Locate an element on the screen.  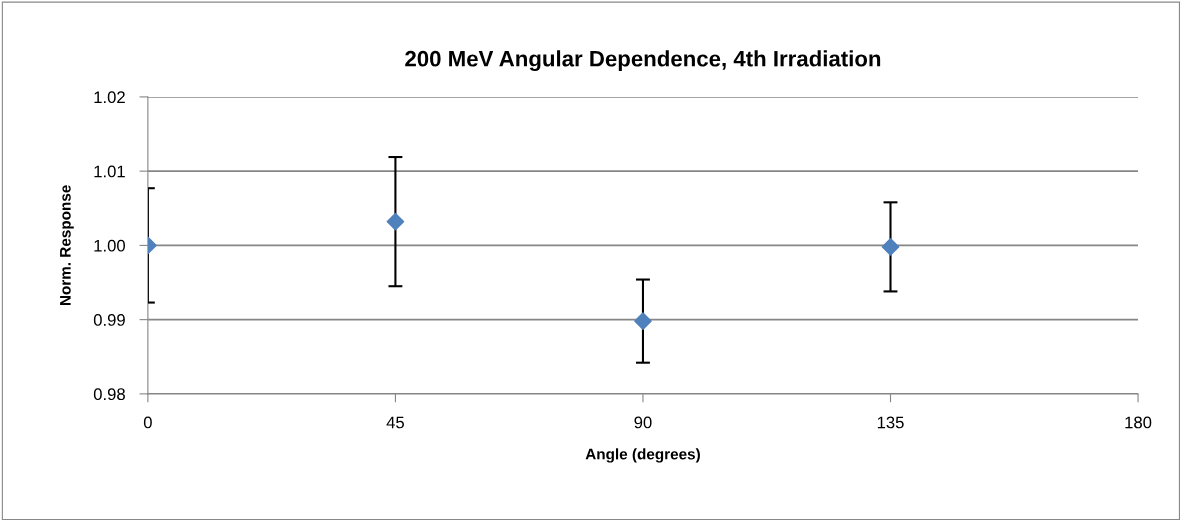
chart-title: 200 MeV Angular Dependence, 4th Irradiation is located at coordinates (643, 61).